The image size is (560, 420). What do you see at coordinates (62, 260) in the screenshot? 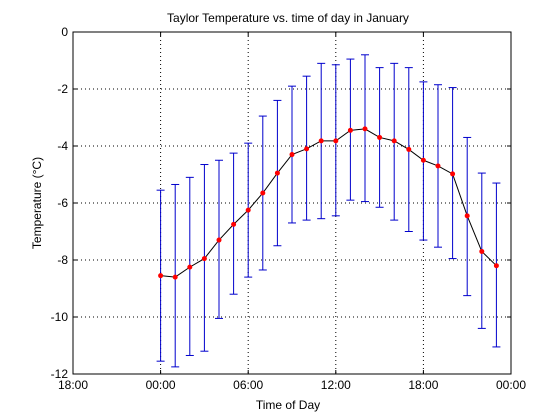
I see `y-tick-label: -8` at bounding box center [62, 260].